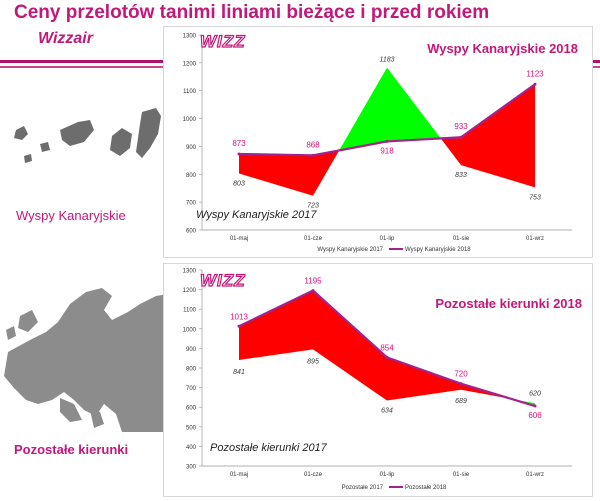  What do you see at coordinates (508, 303) in the screenshot?
I see `chart-title: Pozostałe kierunki 2018` at bounding box center [508, 303].